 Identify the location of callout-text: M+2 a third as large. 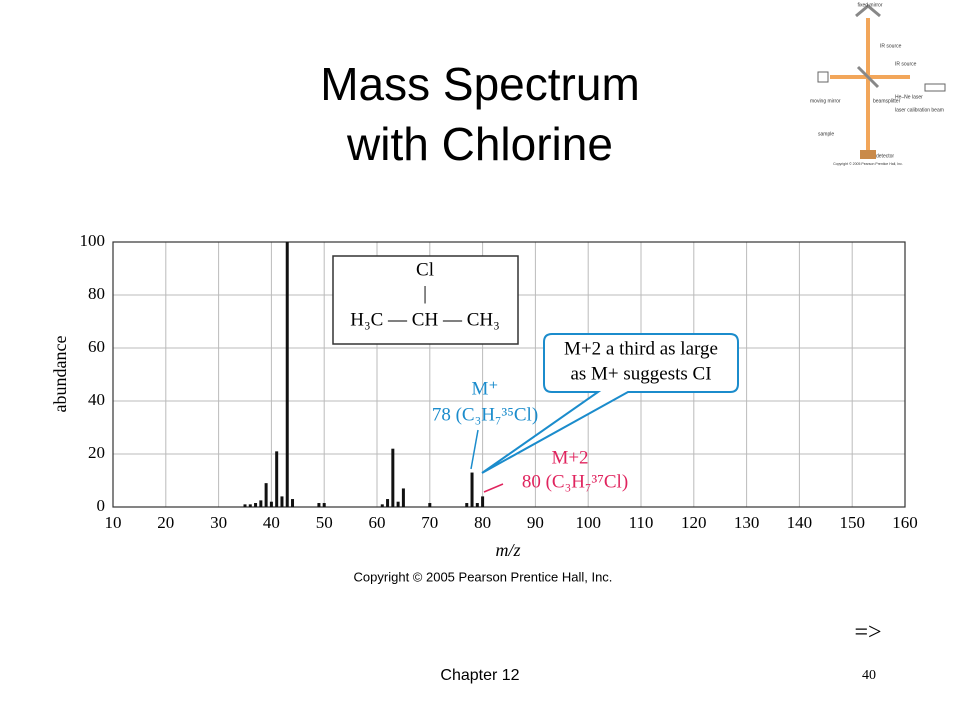
(641, 348).